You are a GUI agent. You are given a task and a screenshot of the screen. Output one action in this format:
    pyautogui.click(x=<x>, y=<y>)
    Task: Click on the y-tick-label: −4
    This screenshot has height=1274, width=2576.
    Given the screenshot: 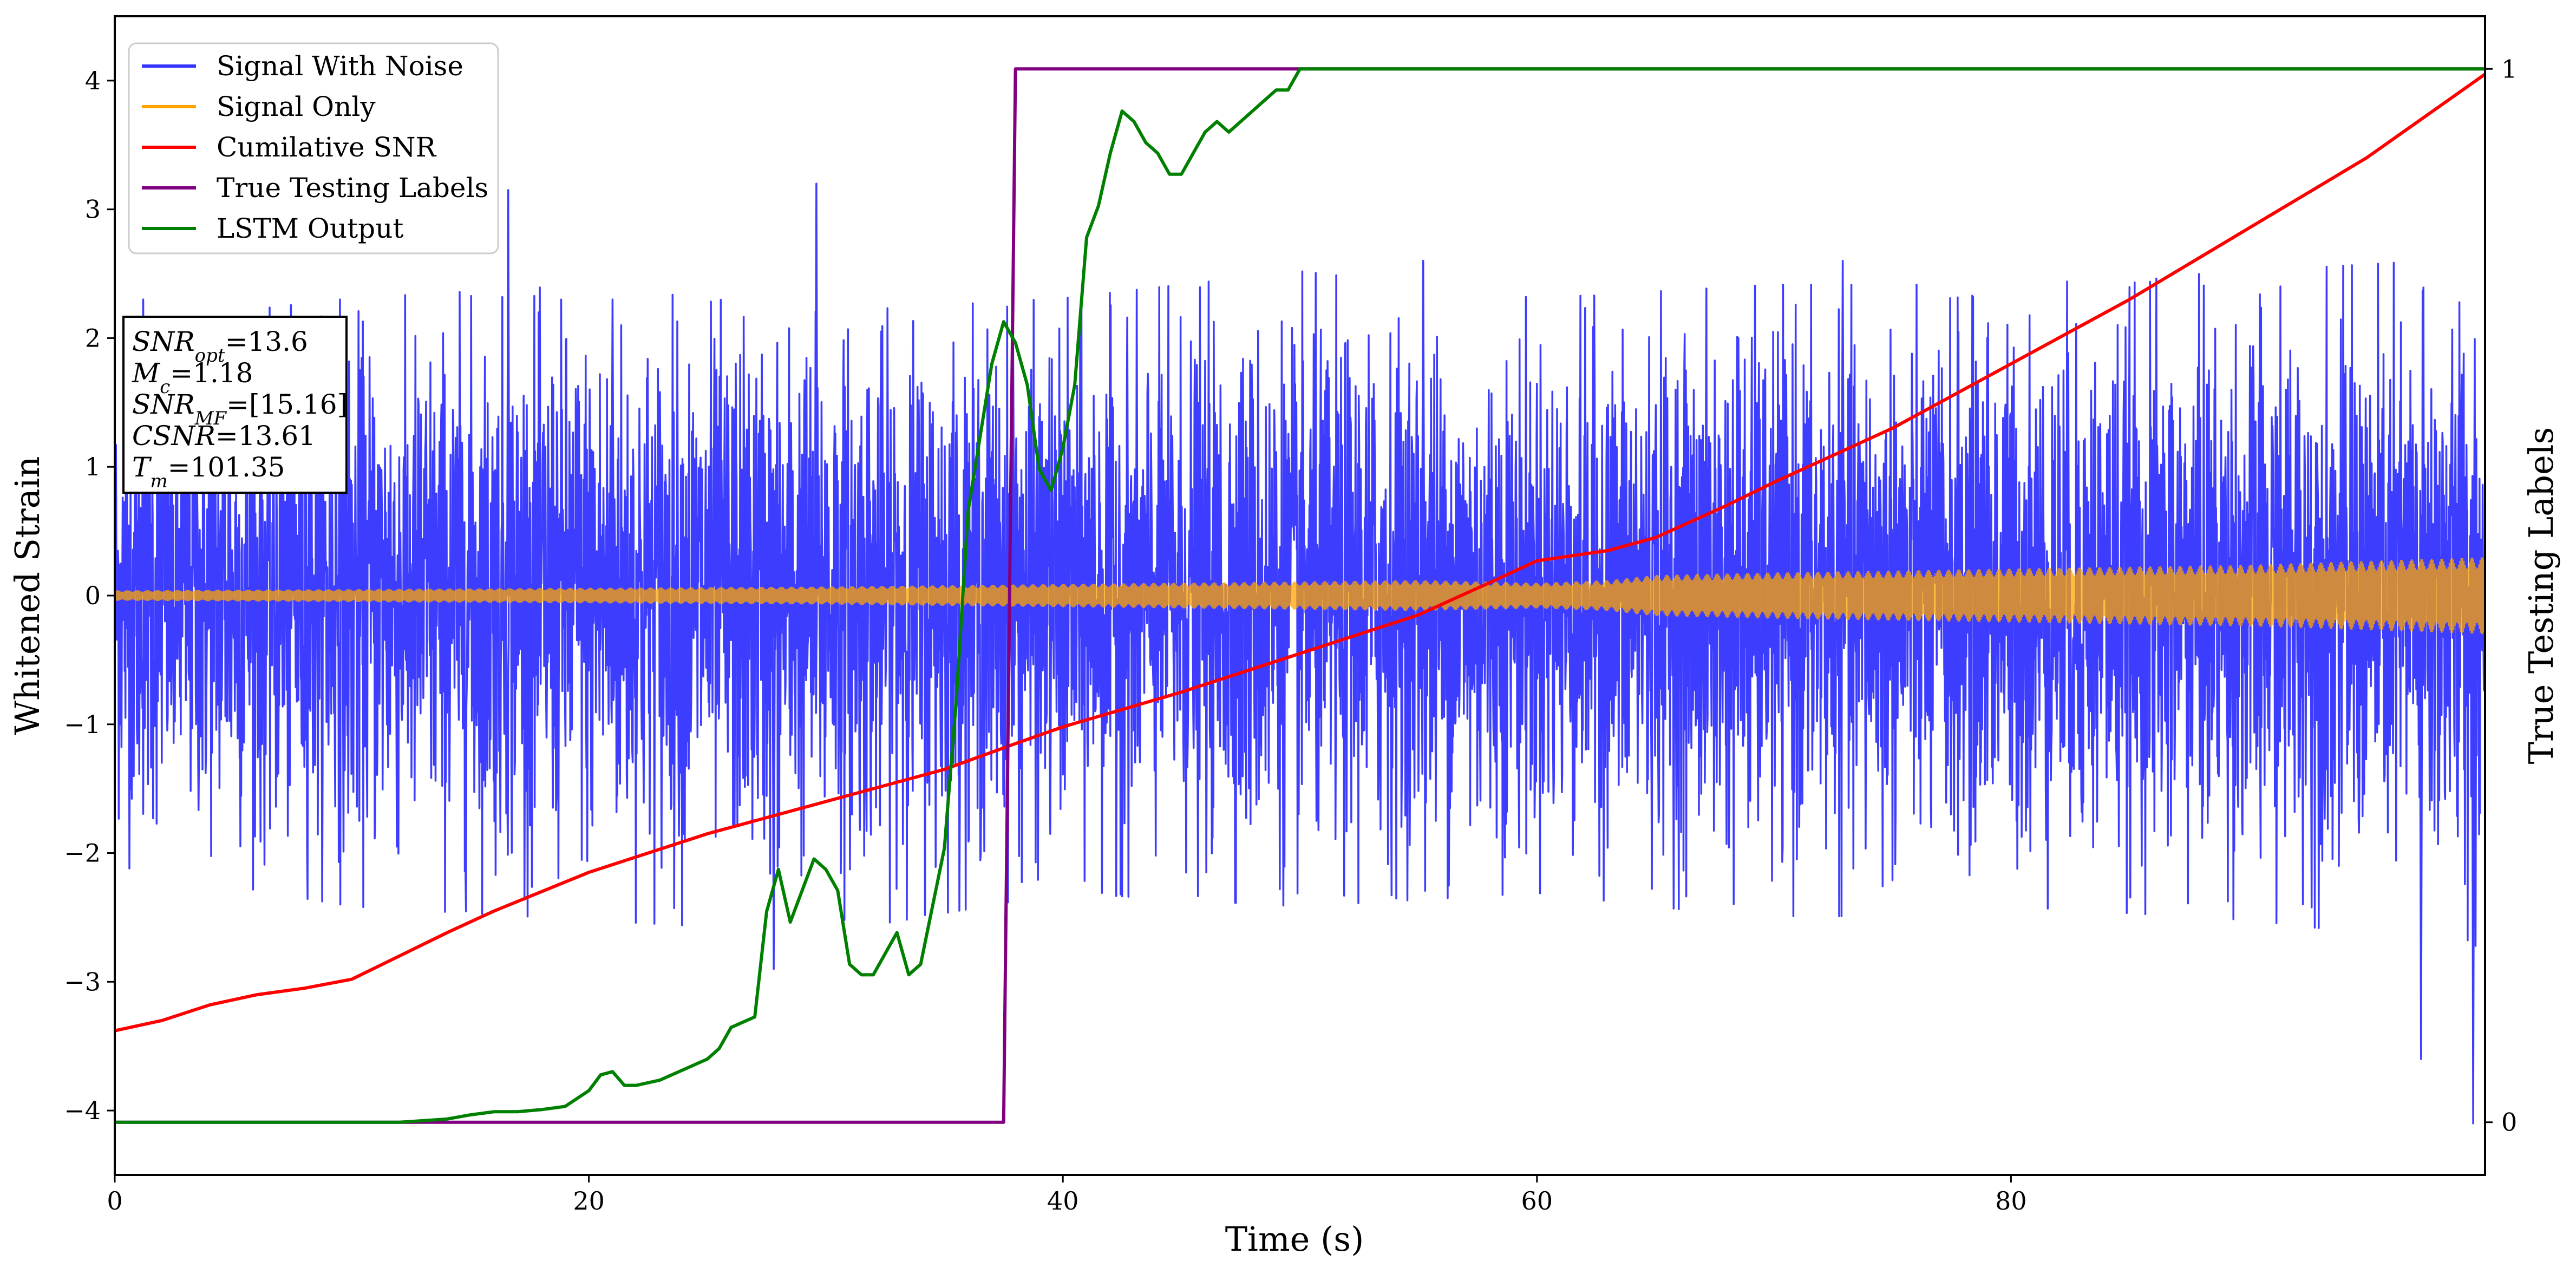 What is the action you would take?
    pyautogui.click(x=82, y=1110)
    